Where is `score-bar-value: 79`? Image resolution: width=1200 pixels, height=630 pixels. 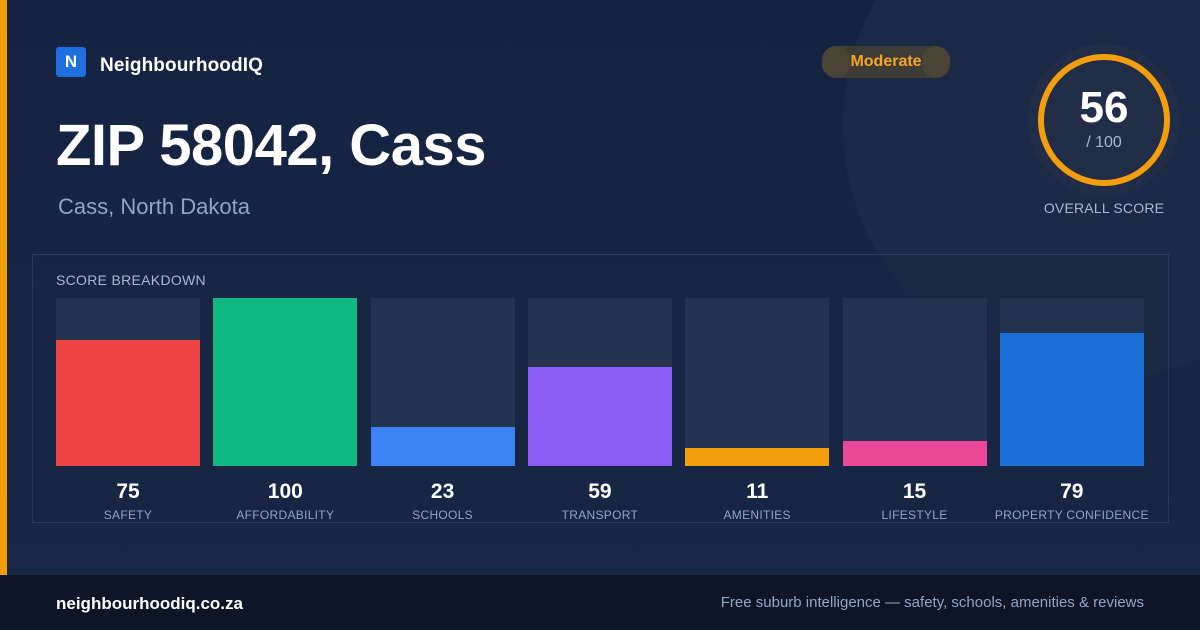
score-bar-value: 79 is located at coordinates (1072, 491).